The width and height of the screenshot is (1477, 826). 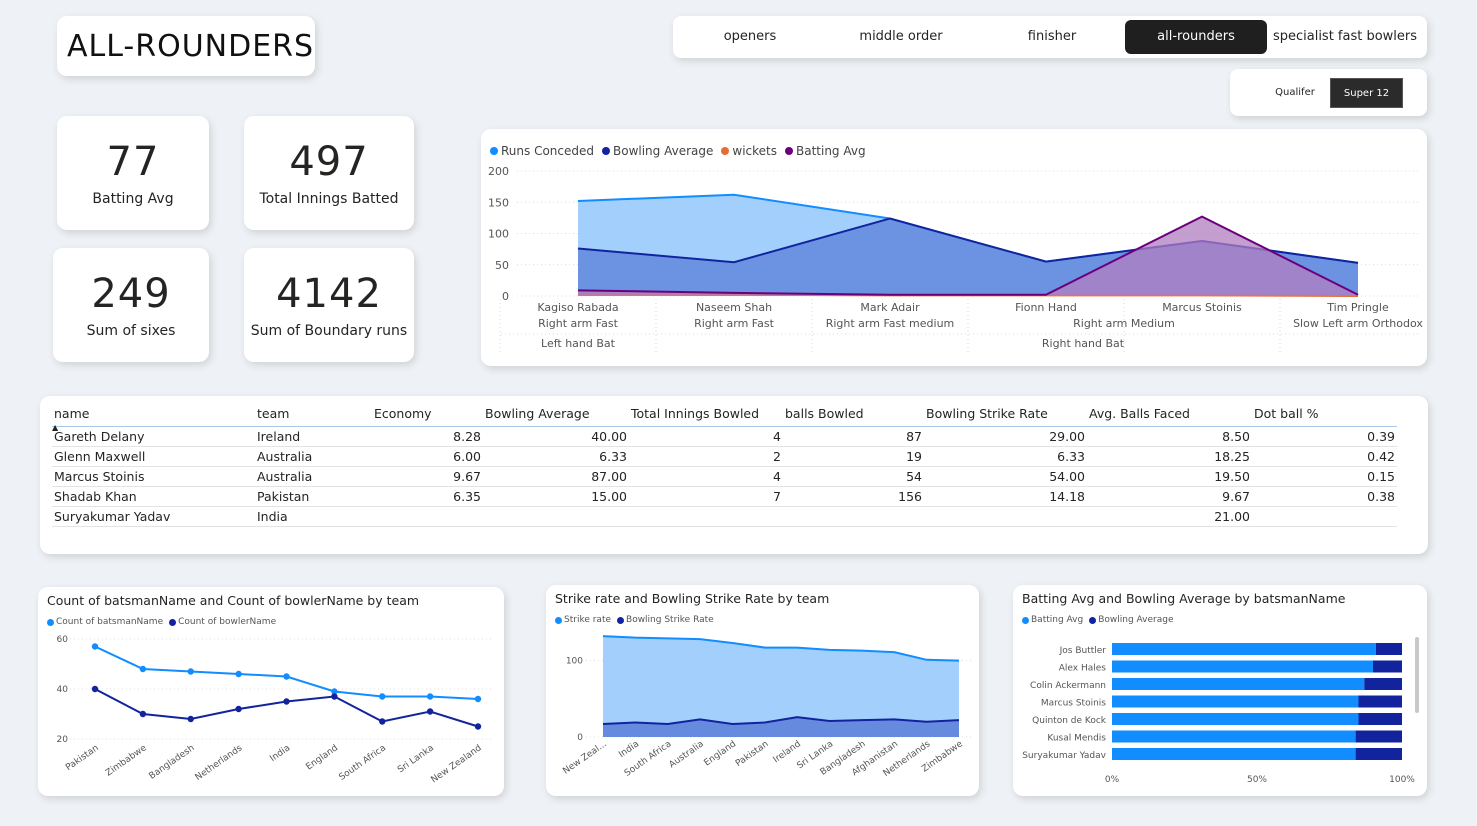 What do you see at coordinates (749, 151) in the screenshot?
I see `legend-wickets: wickets` at bounding box center [749, 151].